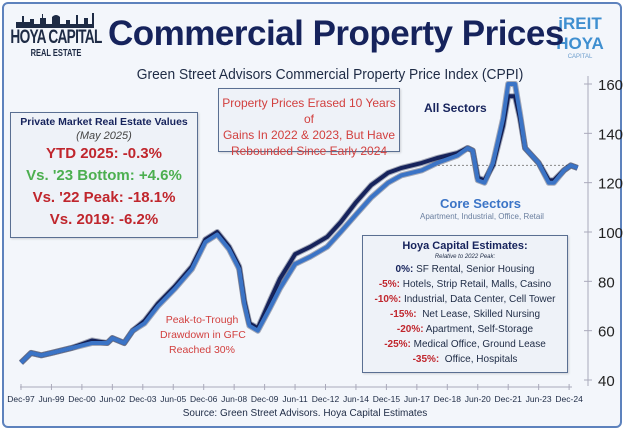  Describe the element at coordinates (474, 269) in the screenshot. I see `estimate-desc: SF Rental, Senior Housing` at that location.